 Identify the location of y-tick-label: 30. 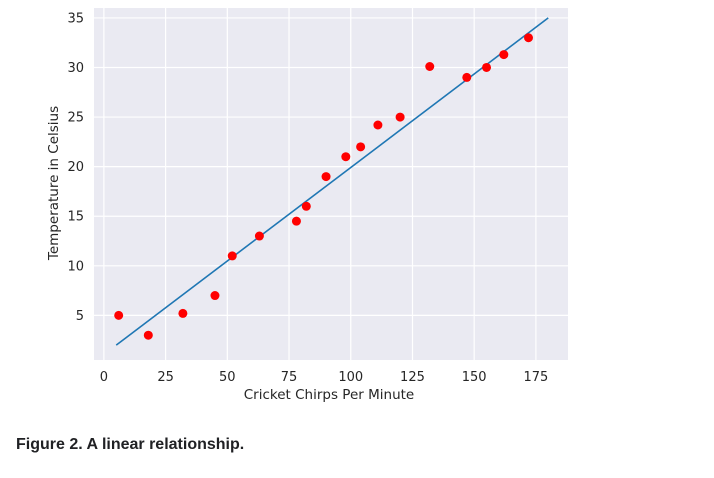
(75, 68).